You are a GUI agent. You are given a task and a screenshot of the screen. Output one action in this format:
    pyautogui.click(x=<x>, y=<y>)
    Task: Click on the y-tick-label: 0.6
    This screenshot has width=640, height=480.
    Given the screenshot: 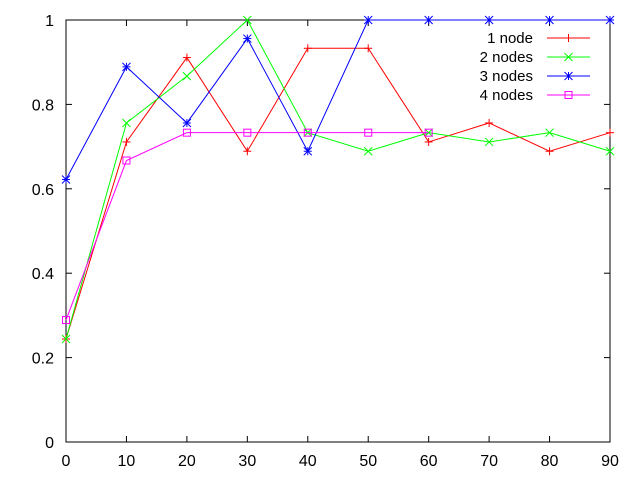 What is the action you would take?
    pyautogui.click(x=43, y=190)
    